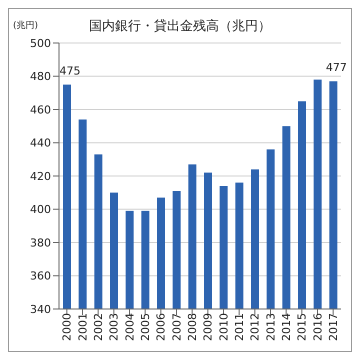 The image size is (359, 359). Describe the element at coordinates (40, 109) in the screenshot. I see `y-tick-label: 460` at that location.